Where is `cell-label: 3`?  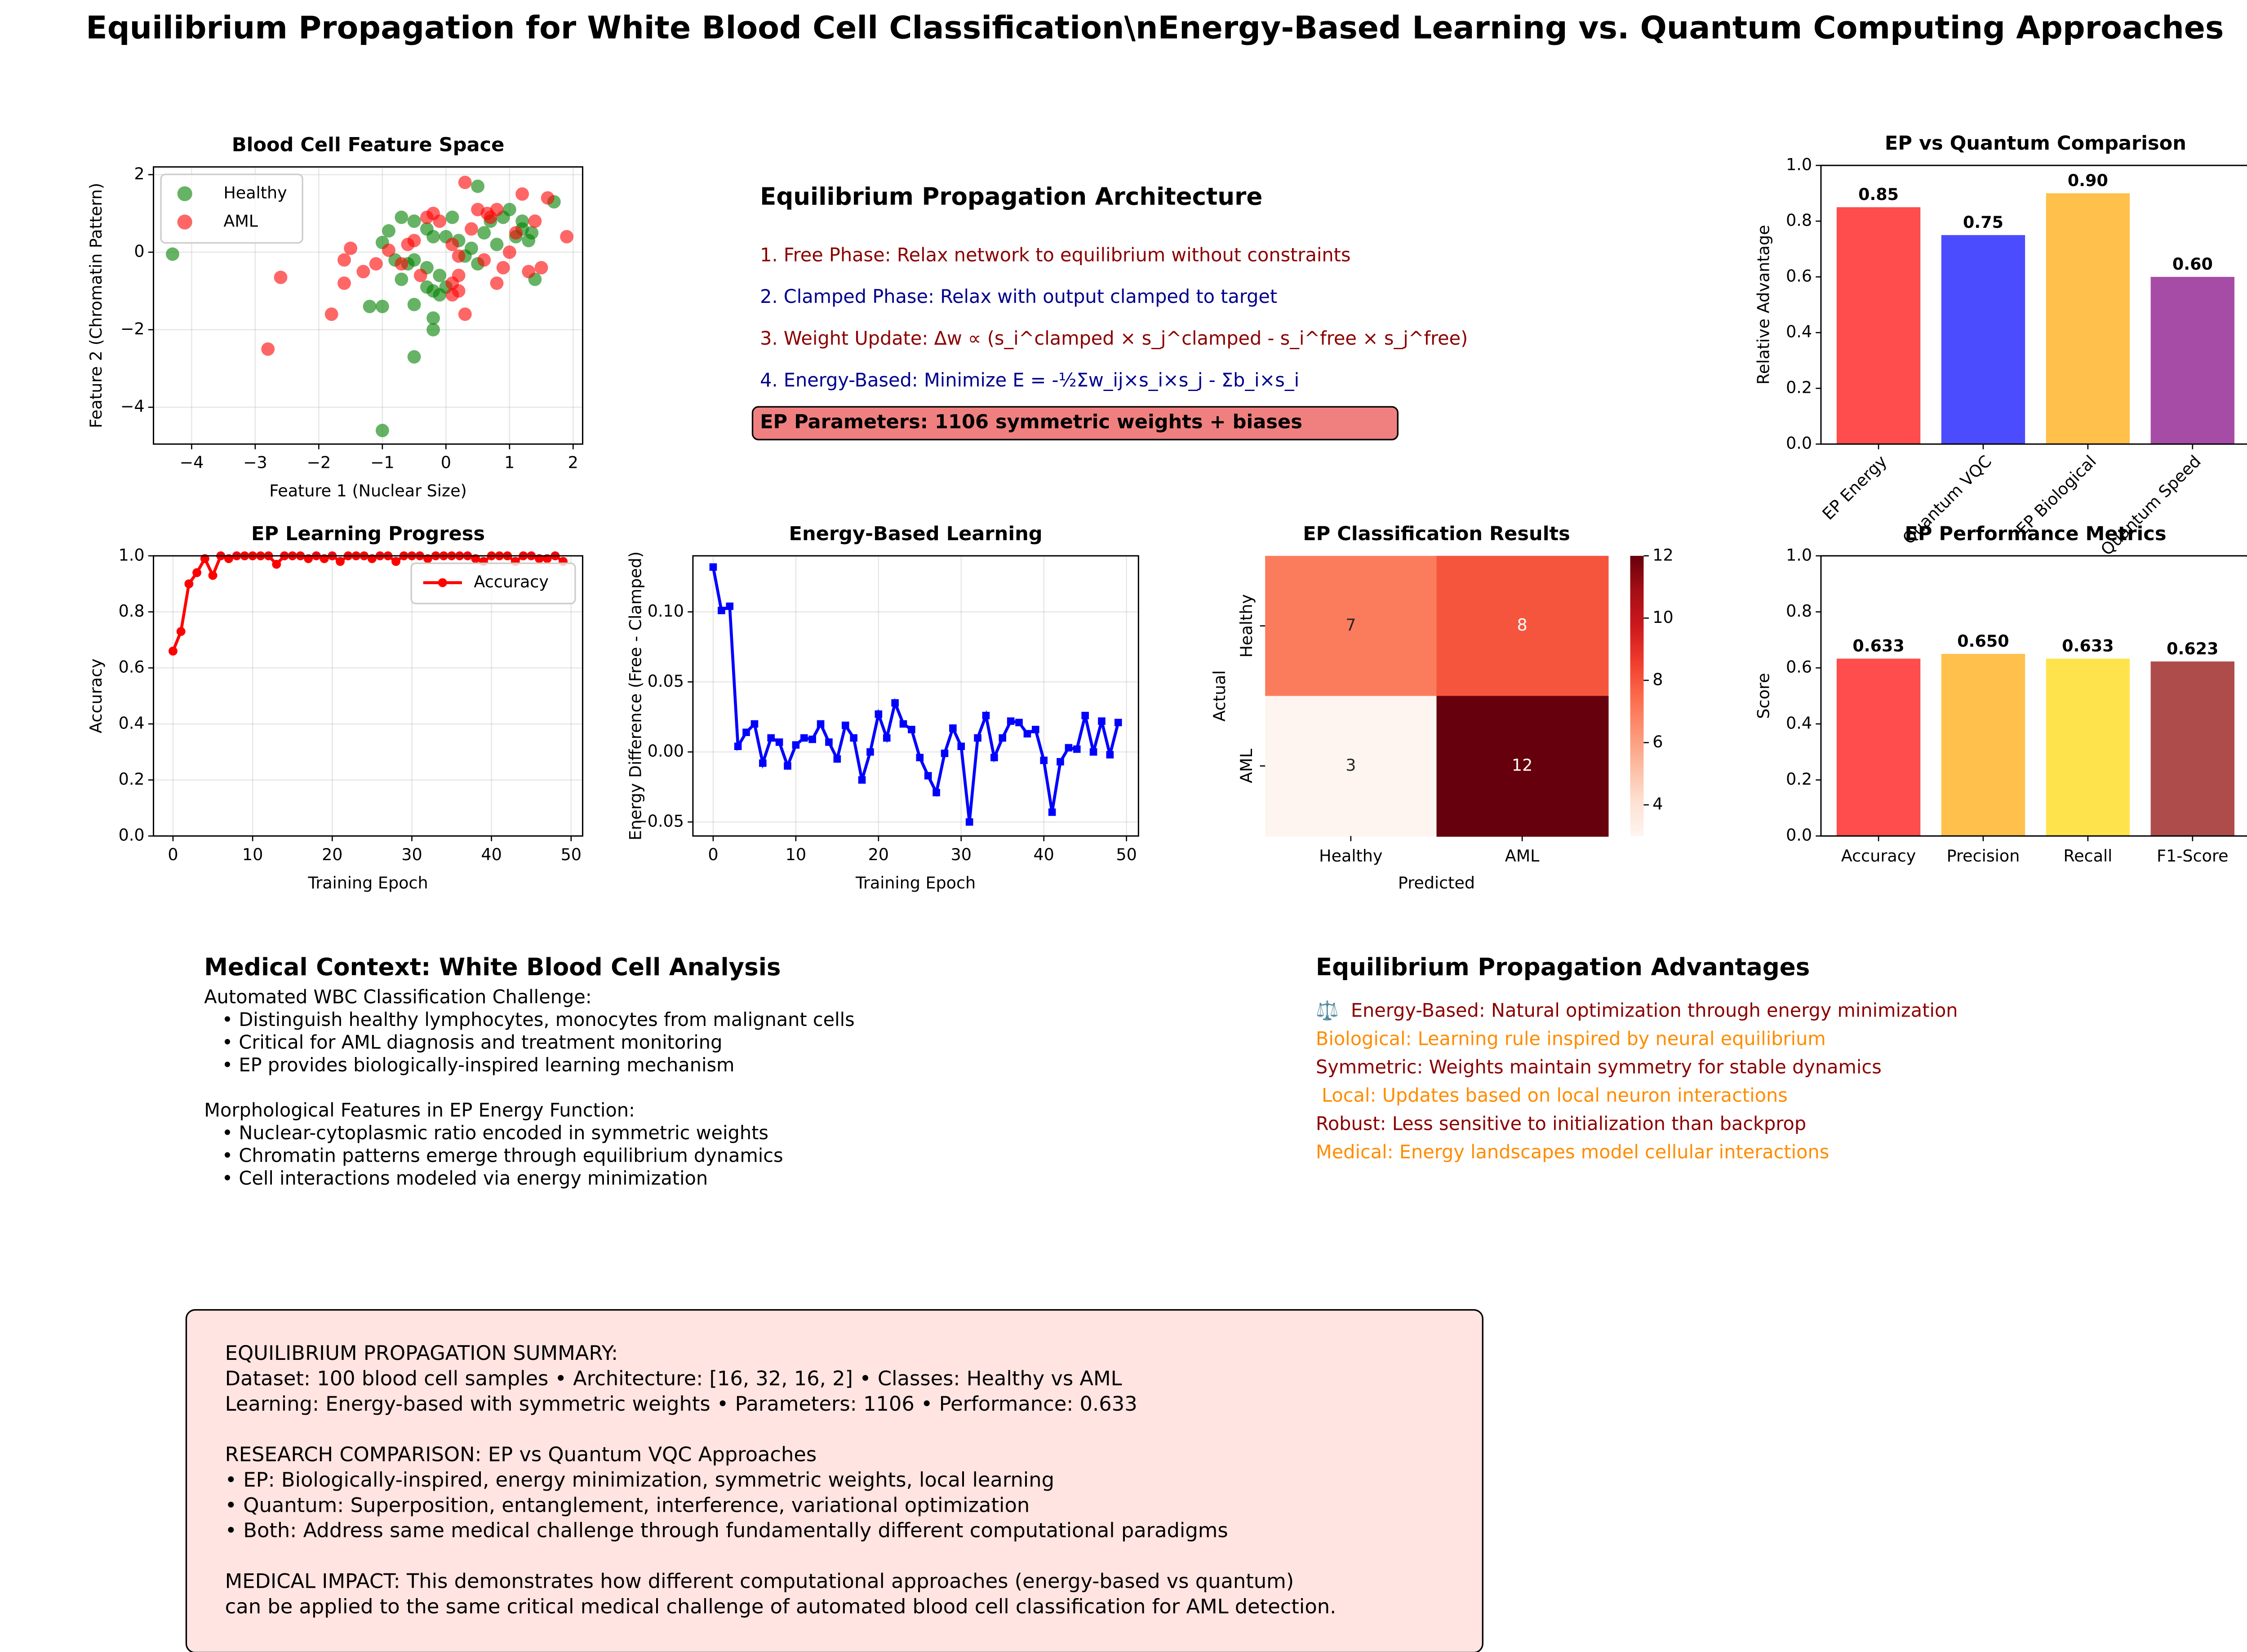
cell-label: 3 is located at coordinates (1351, 765).